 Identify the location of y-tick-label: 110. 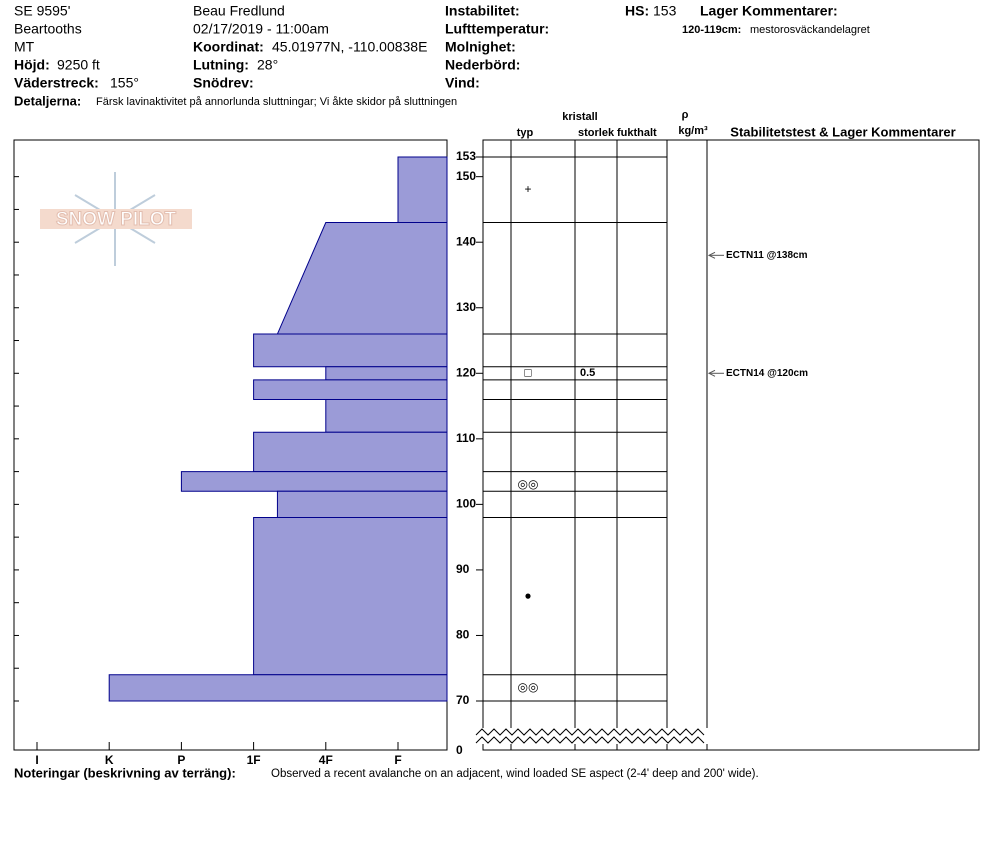
(466, 438).